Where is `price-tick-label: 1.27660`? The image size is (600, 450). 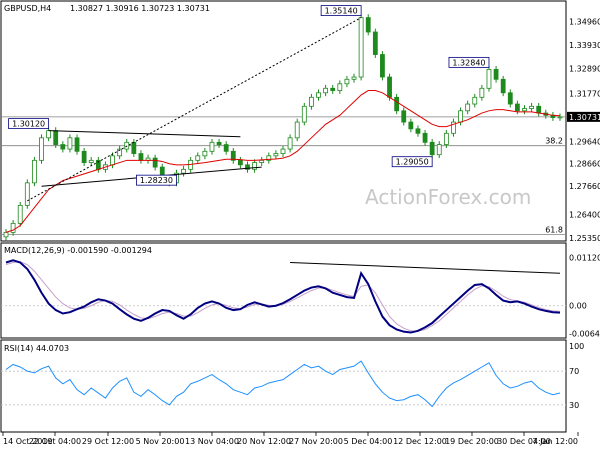 price-tick-label: 1.27660 is located at coordinates (584, 186).